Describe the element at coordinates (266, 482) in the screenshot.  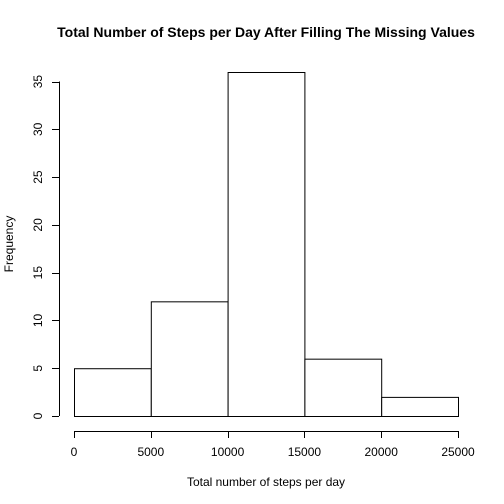
I see `x-axis-label: Total number of steps per day` at that location.